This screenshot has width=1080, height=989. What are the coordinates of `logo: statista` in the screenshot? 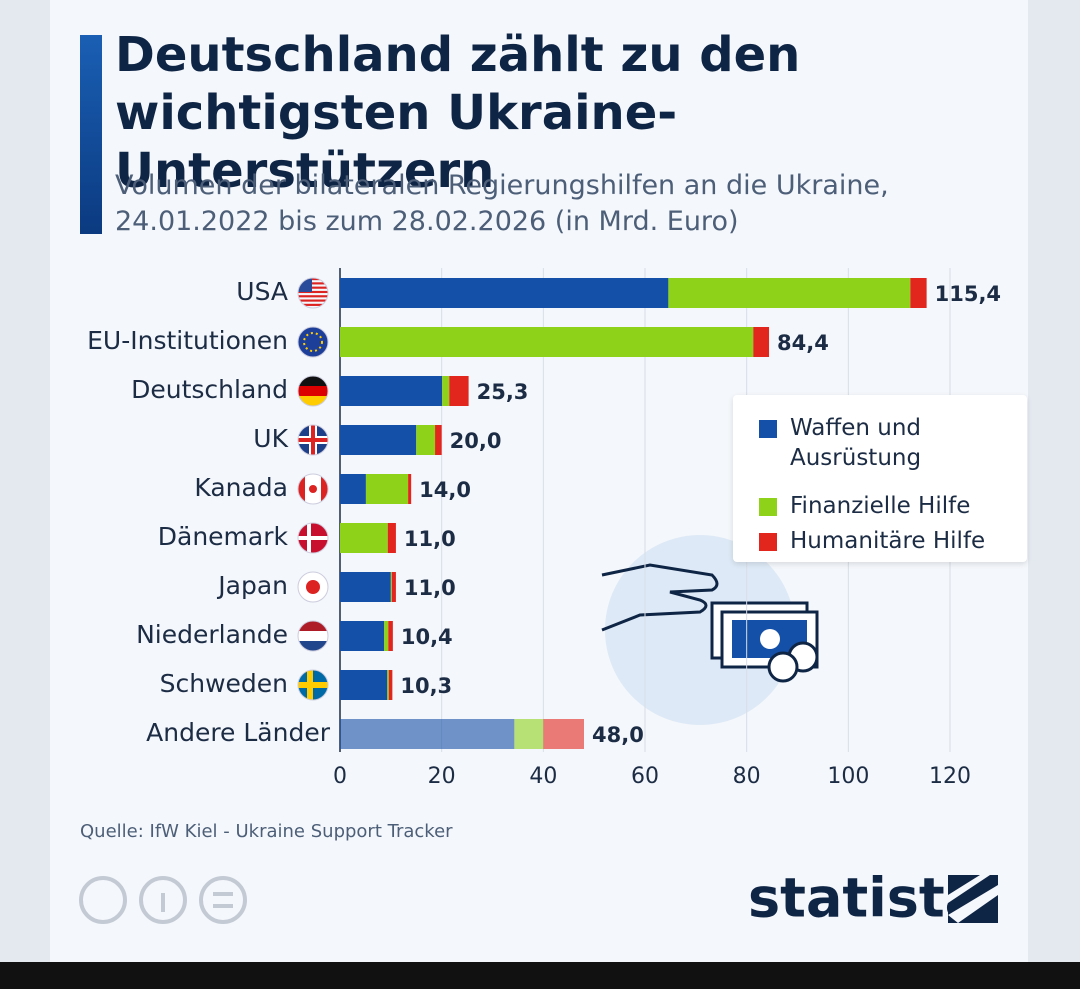 It's located at (864, 898).